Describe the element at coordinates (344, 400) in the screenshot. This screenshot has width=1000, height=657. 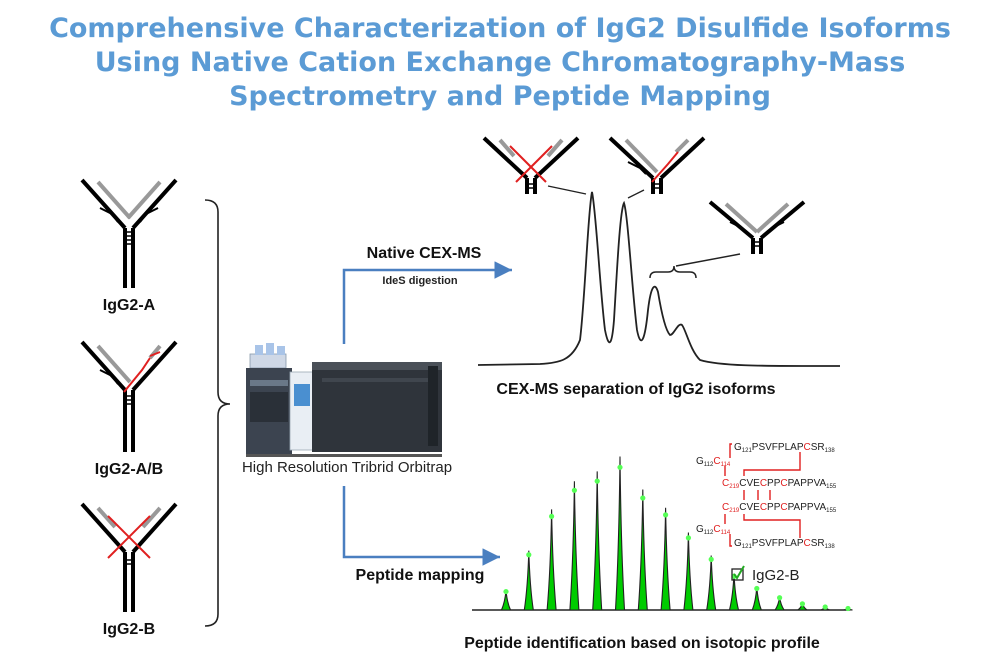
I see `orbitrap-instrument-icon` at that location.